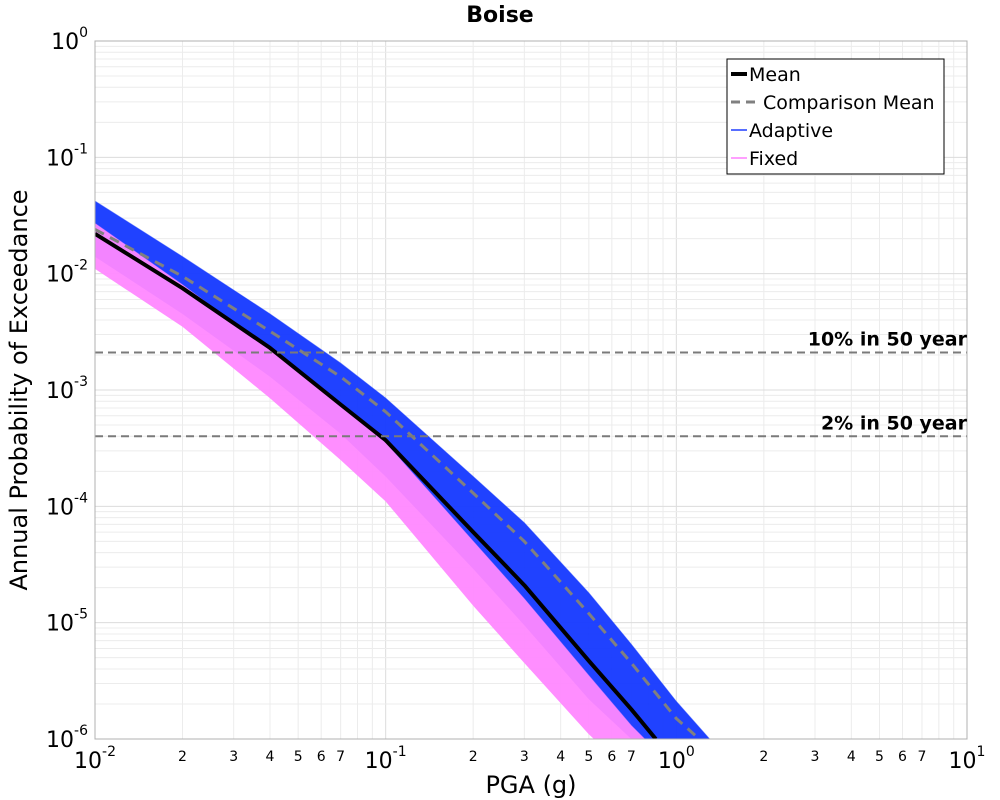  What do you see at coordinates (400, 752) in the screenshot?
I see `x-tick-exponent: -1` at bounding box center [400, 752].